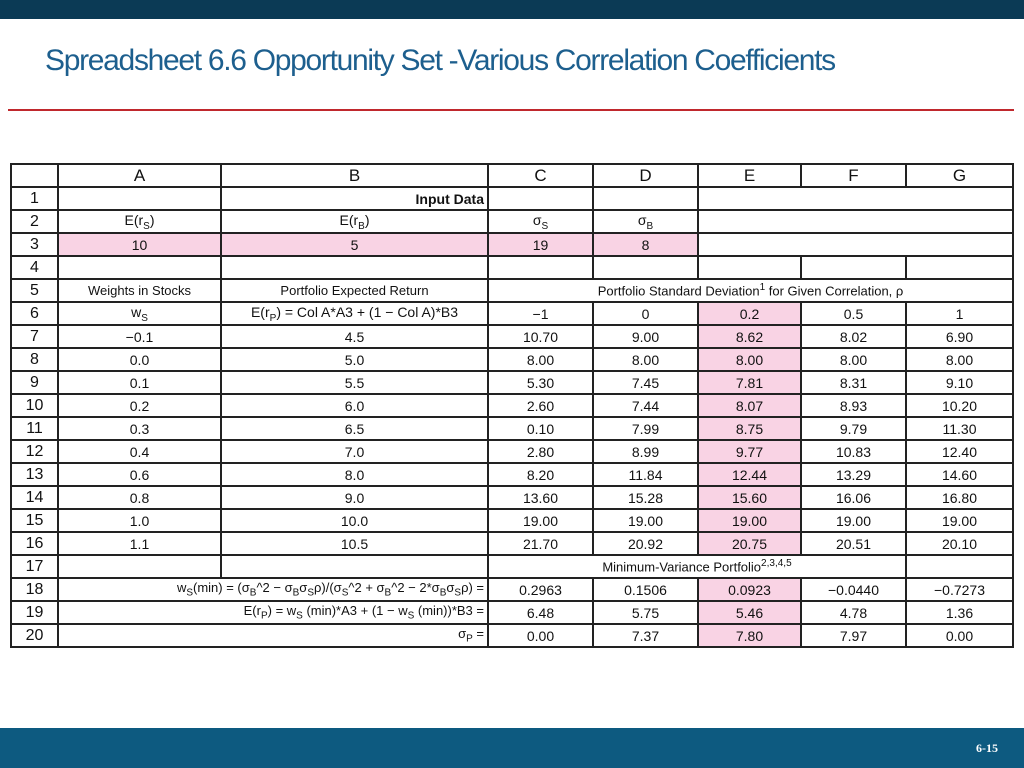 The height and width of the screenshot is (768, 1024). What do you see at coordinates (645, 175) in the screenshot?
I see `column-header: D` at bounding box center [645, 175].